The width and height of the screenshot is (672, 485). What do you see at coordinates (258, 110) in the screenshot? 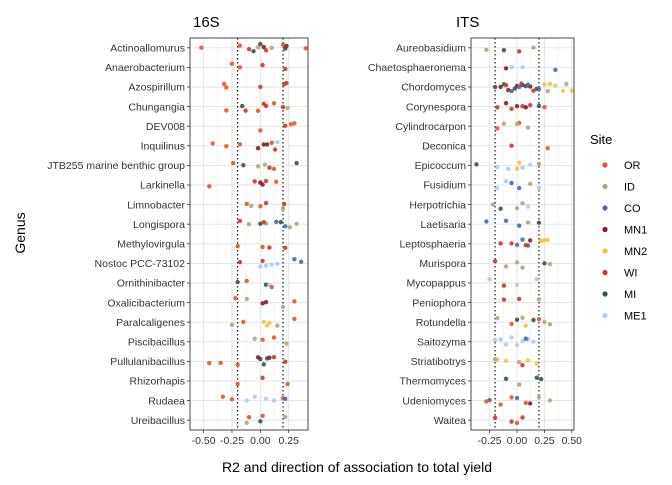
I see `point-chungangia-or` at bounding box center [258, 110].